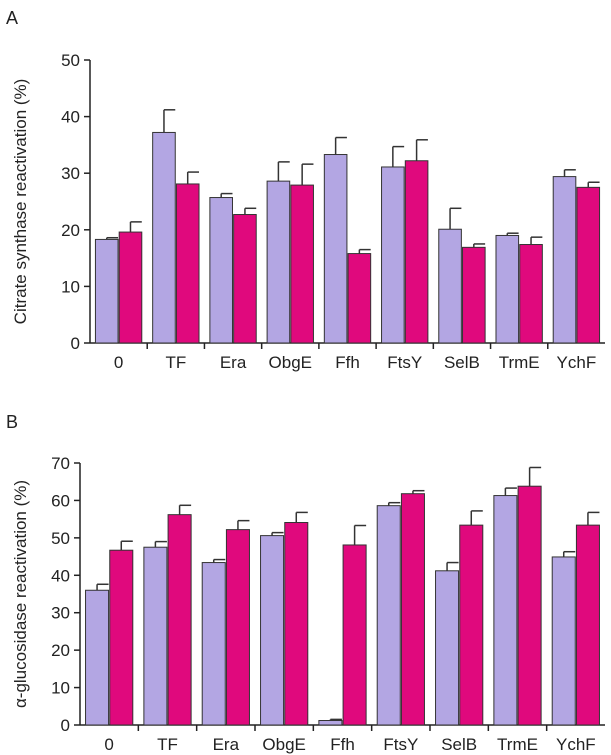 Image resolution: width=611 pixels, height=755 pixels. I want to click on panel-label: A, so click(12, 18).